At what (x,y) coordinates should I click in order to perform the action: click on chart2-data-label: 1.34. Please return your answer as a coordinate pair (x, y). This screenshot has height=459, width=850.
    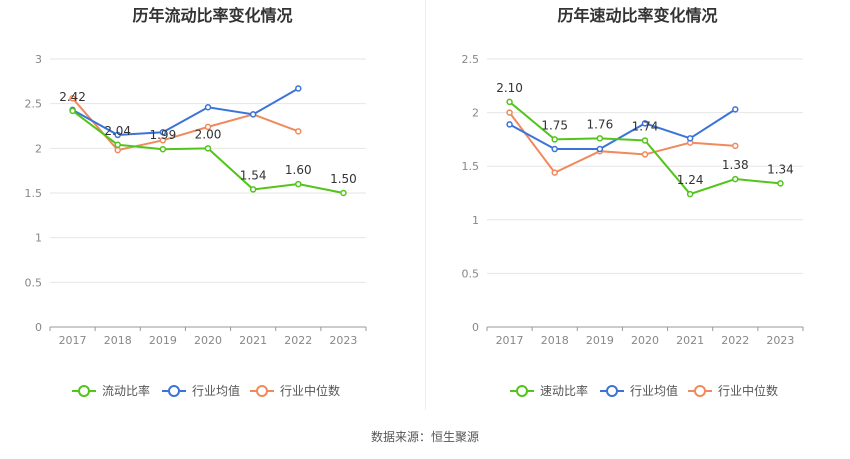
    Looking at the image, I should click on (780, 169).